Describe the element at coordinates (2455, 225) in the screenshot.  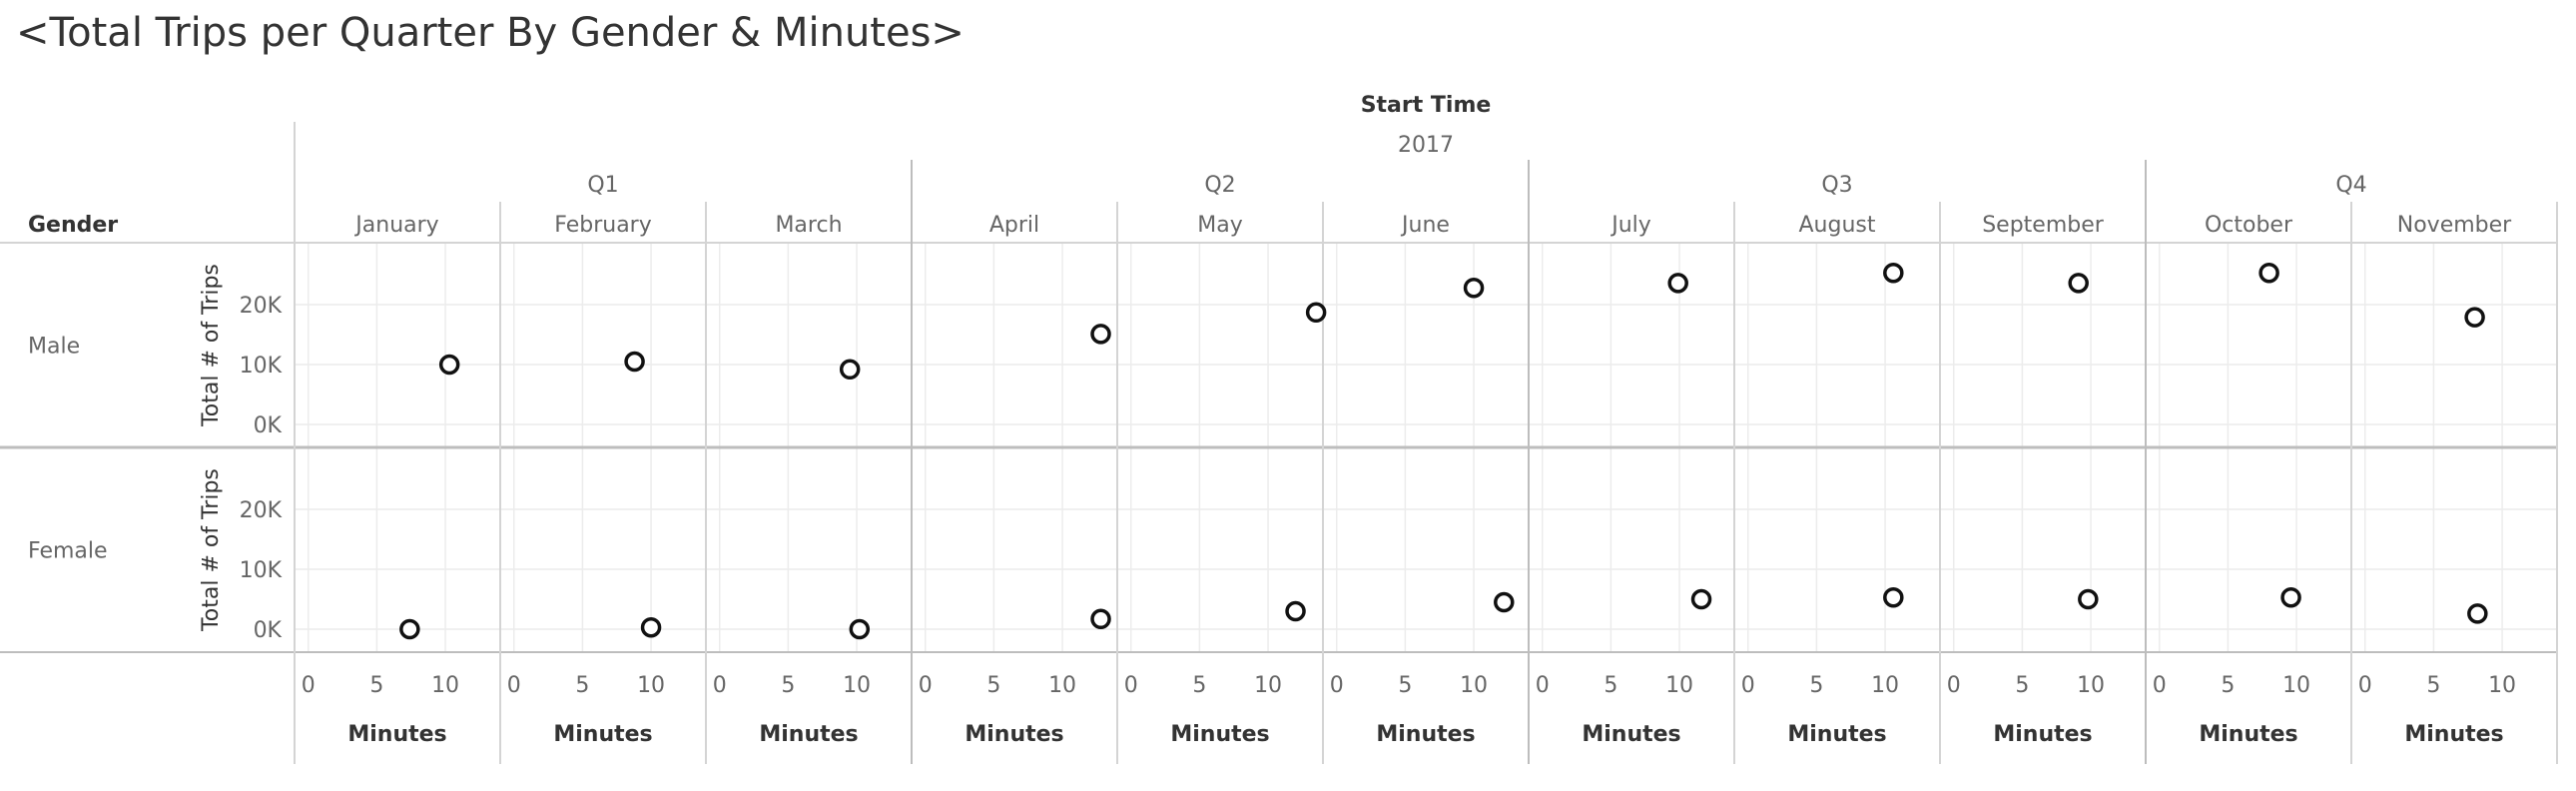
I see `month-label: November` at that location.